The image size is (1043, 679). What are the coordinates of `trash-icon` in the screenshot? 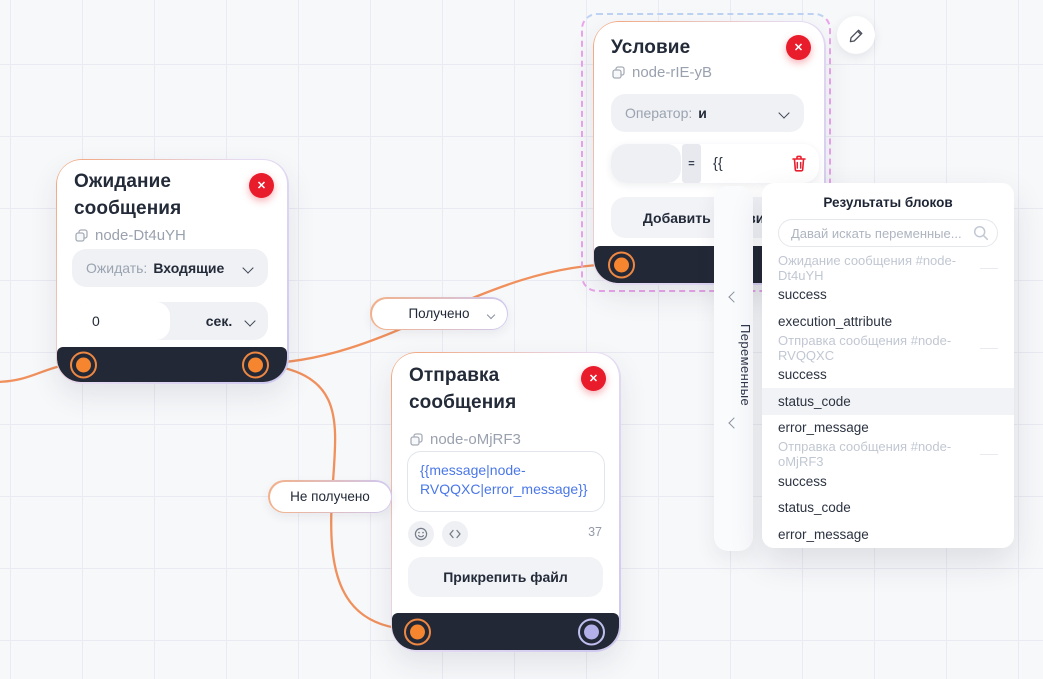 It's located at (799, 163).